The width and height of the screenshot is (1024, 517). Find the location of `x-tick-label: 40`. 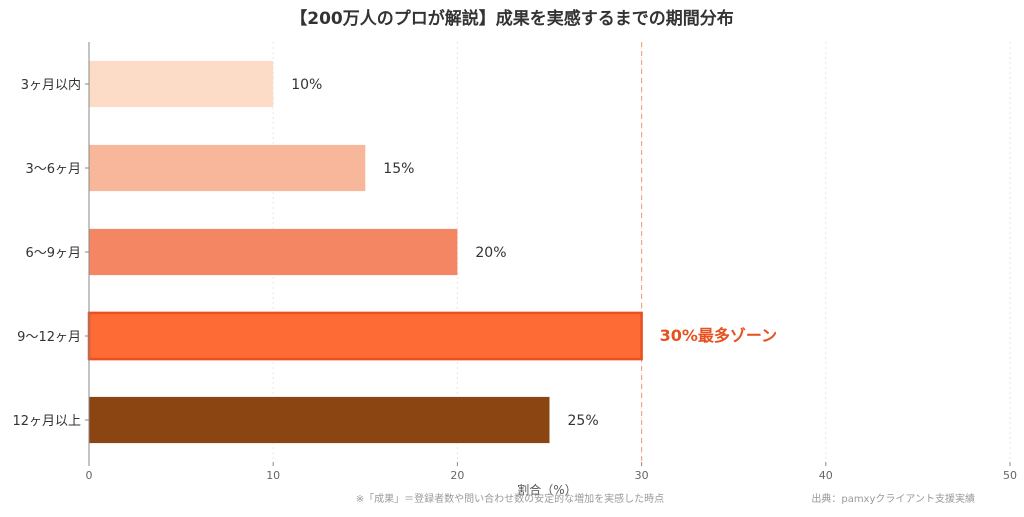

x-tick-label: 40 is located at coordinates (826, 475).